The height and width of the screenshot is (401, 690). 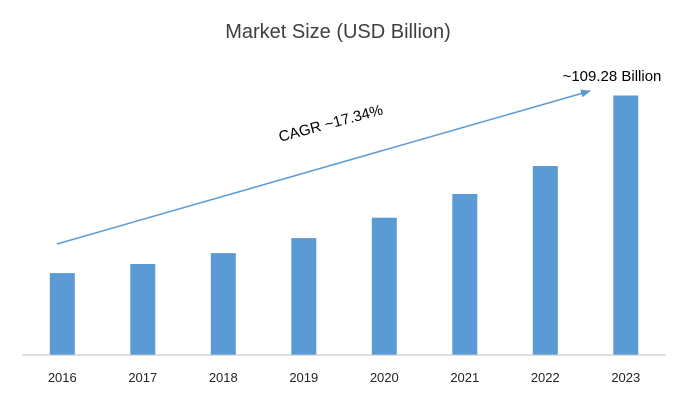 I want to click on x-tick-label-2021: 2021, so click(x=464, y=377).